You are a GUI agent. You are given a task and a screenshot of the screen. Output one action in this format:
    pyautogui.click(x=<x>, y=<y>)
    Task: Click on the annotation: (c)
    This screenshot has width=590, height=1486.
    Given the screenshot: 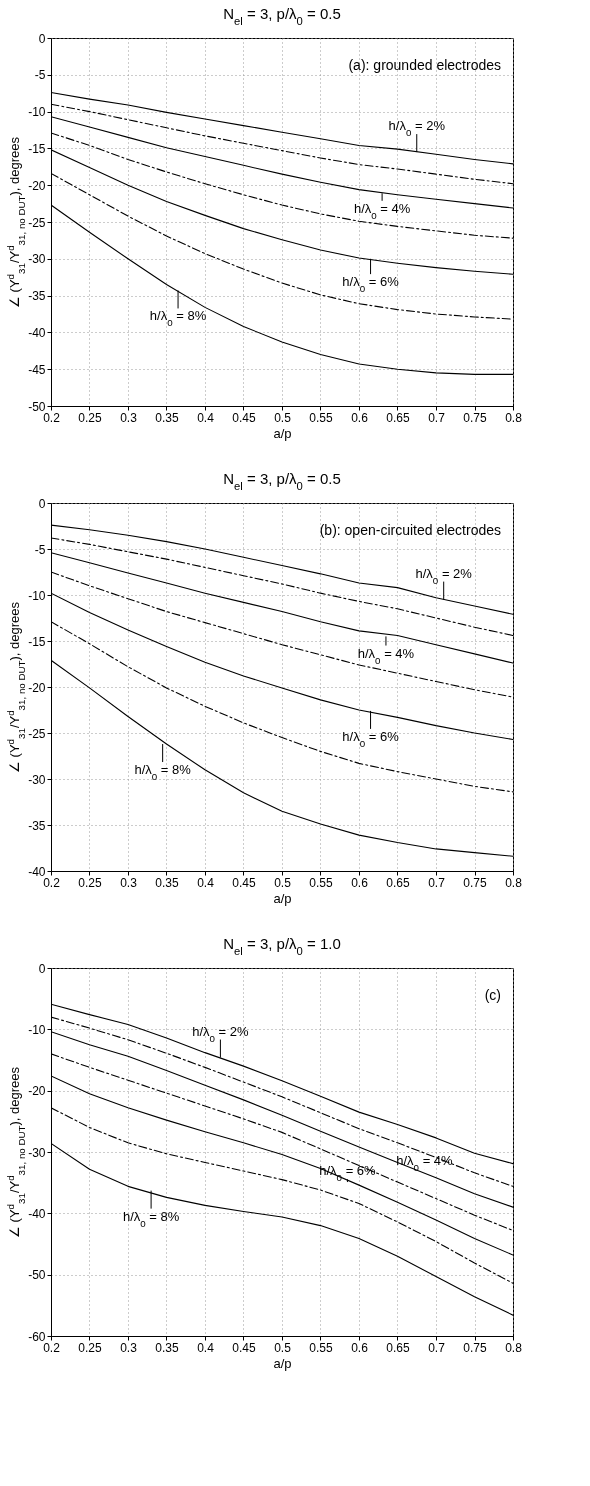 What is the action you would take?
    pyautogui.click(x=492, y=995)
    